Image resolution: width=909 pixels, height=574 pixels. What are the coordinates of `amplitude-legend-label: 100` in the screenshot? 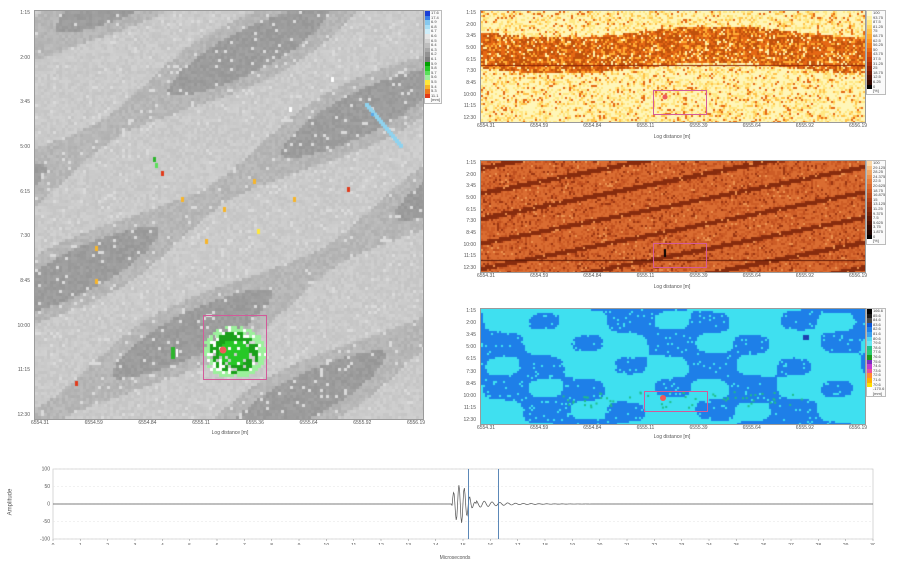 It's located at (876, 12).